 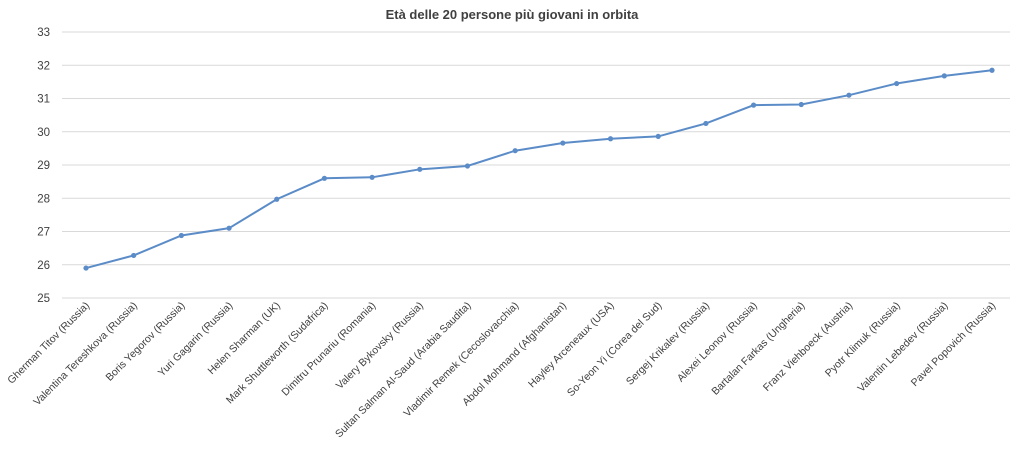 What do you see at coordinates (145, 342) in the screenshot?
I see `x-tick-label: Boris Yegorov (Russia)` at bounding box center [145, 342].